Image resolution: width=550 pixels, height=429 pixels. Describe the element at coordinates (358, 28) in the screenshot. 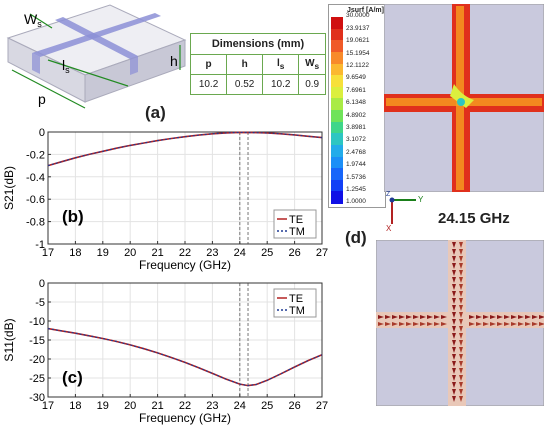

I see `colorbar-tick-label: 23.9137` at that location.